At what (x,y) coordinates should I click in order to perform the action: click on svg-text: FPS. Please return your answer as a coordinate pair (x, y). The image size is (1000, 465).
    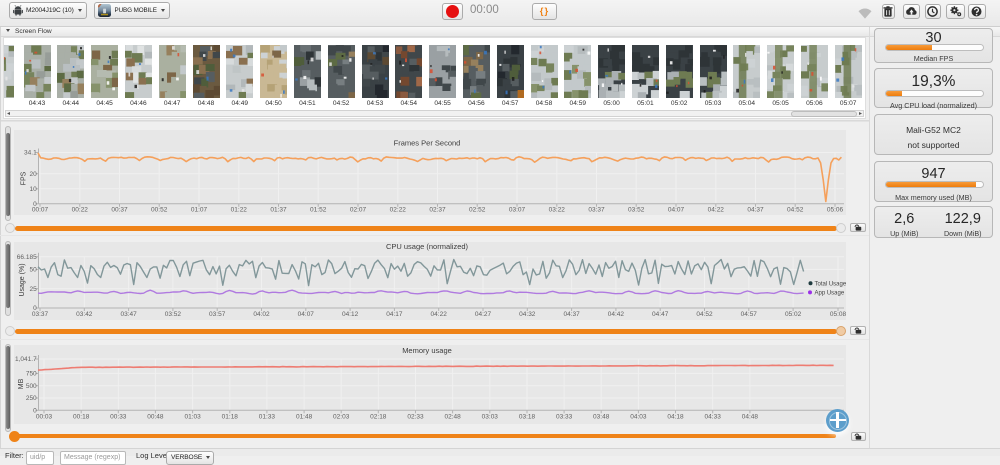
    Looking at the image, I should click on (24, 178).